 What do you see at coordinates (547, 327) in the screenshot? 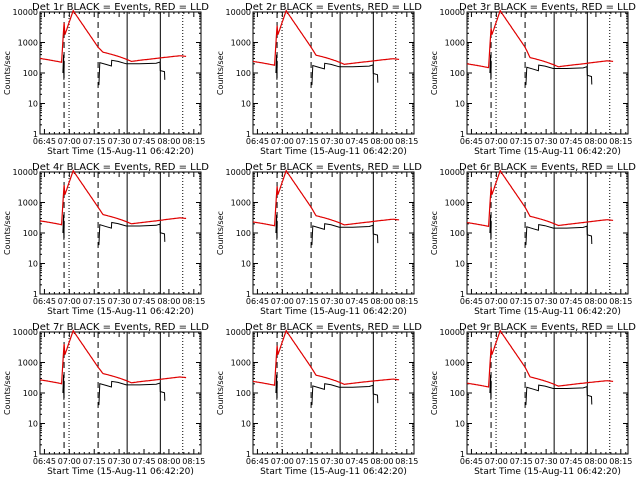
I see `panel-title: Det 9r BLACK = Events, RED = LLD` at bounding box center [547, 327].